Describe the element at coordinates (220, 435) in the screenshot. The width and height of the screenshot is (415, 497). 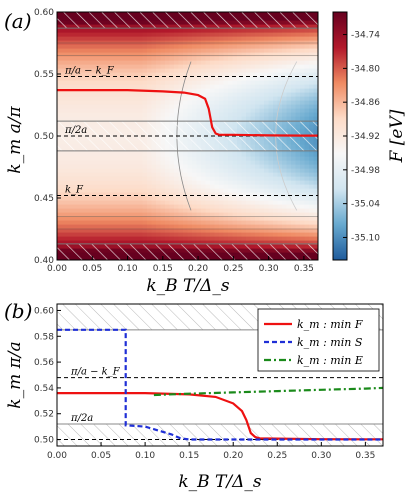
I see `hatched-band` at that location.